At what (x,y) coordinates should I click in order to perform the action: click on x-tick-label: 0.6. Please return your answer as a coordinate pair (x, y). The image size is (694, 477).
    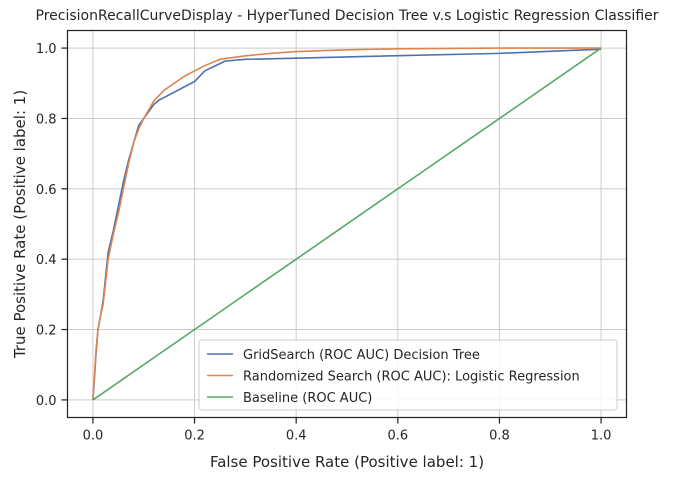
    Looking at the image, I should click on (397, 436).